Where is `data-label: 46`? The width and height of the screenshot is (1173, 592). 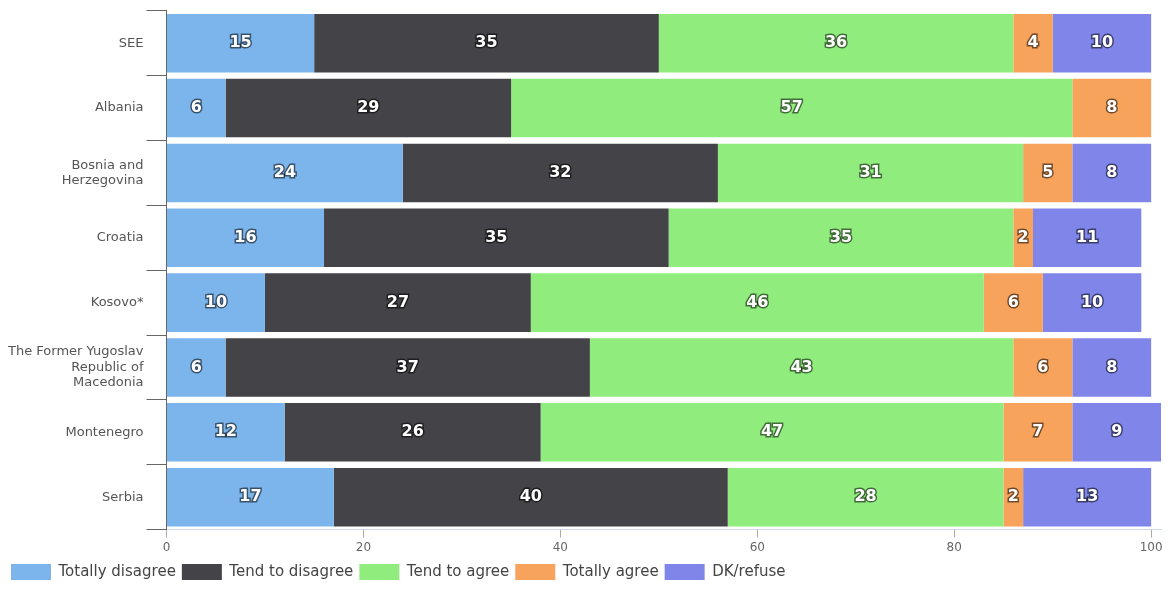
data-label: 46 is located at coordinates (757, 301).